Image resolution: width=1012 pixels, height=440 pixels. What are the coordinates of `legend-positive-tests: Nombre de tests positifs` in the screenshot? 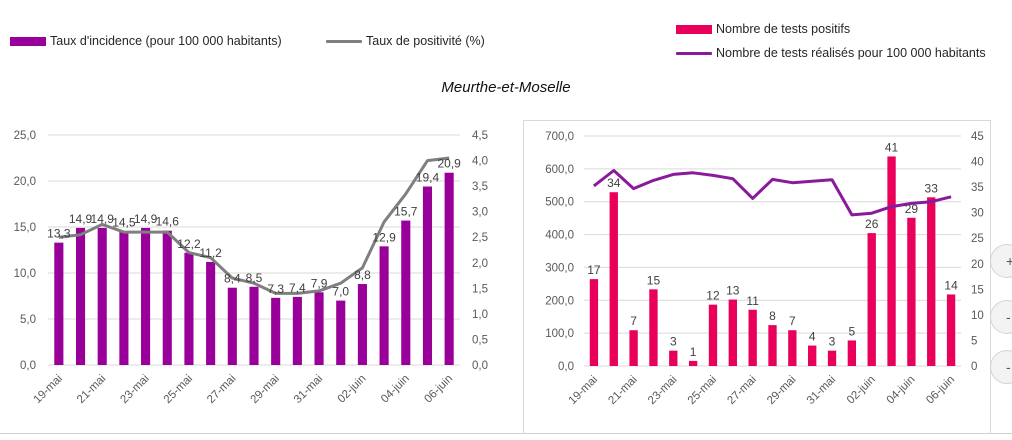 It's located at (763, 29).